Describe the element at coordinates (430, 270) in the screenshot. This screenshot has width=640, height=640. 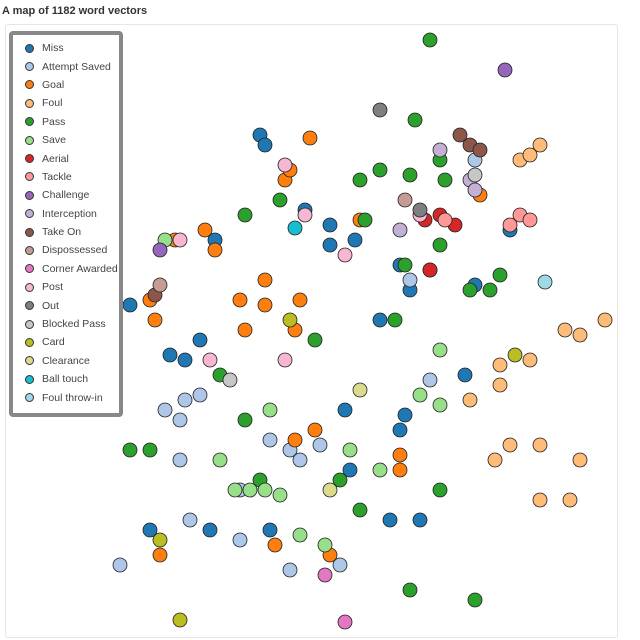
I see `point-aerial` at that location.